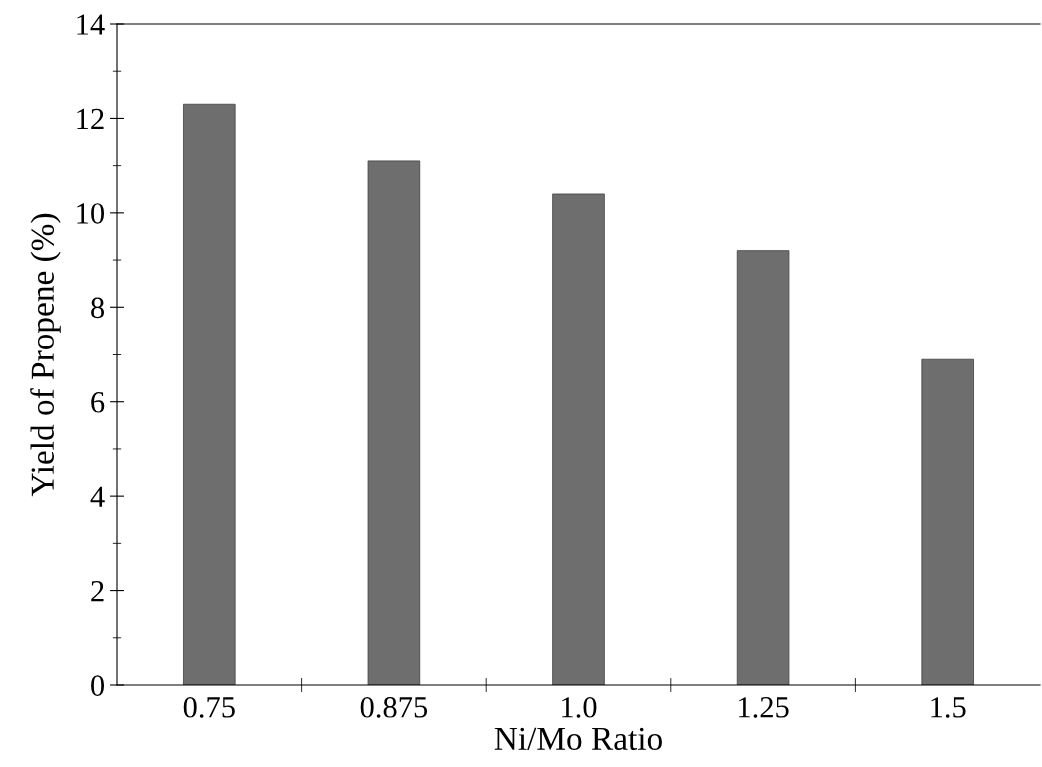 Image resolution: width=1042 pixels, height=767 pixels. What do you see at coordinates (209, 707) in the screenshot?
I see `x-tick-label: 0.75` at bounding box center [209, 707].